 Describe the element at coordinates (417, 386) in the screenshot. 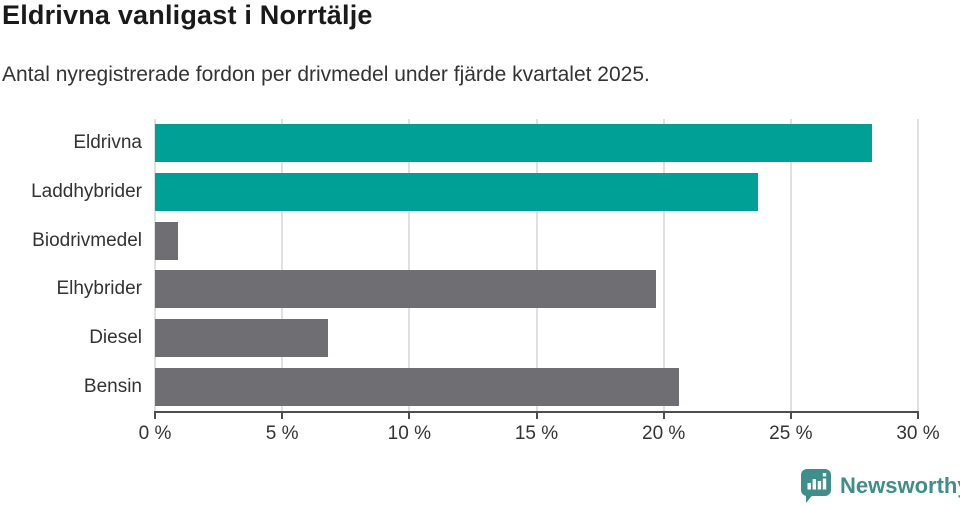

I see `bar-bensin` at that location.